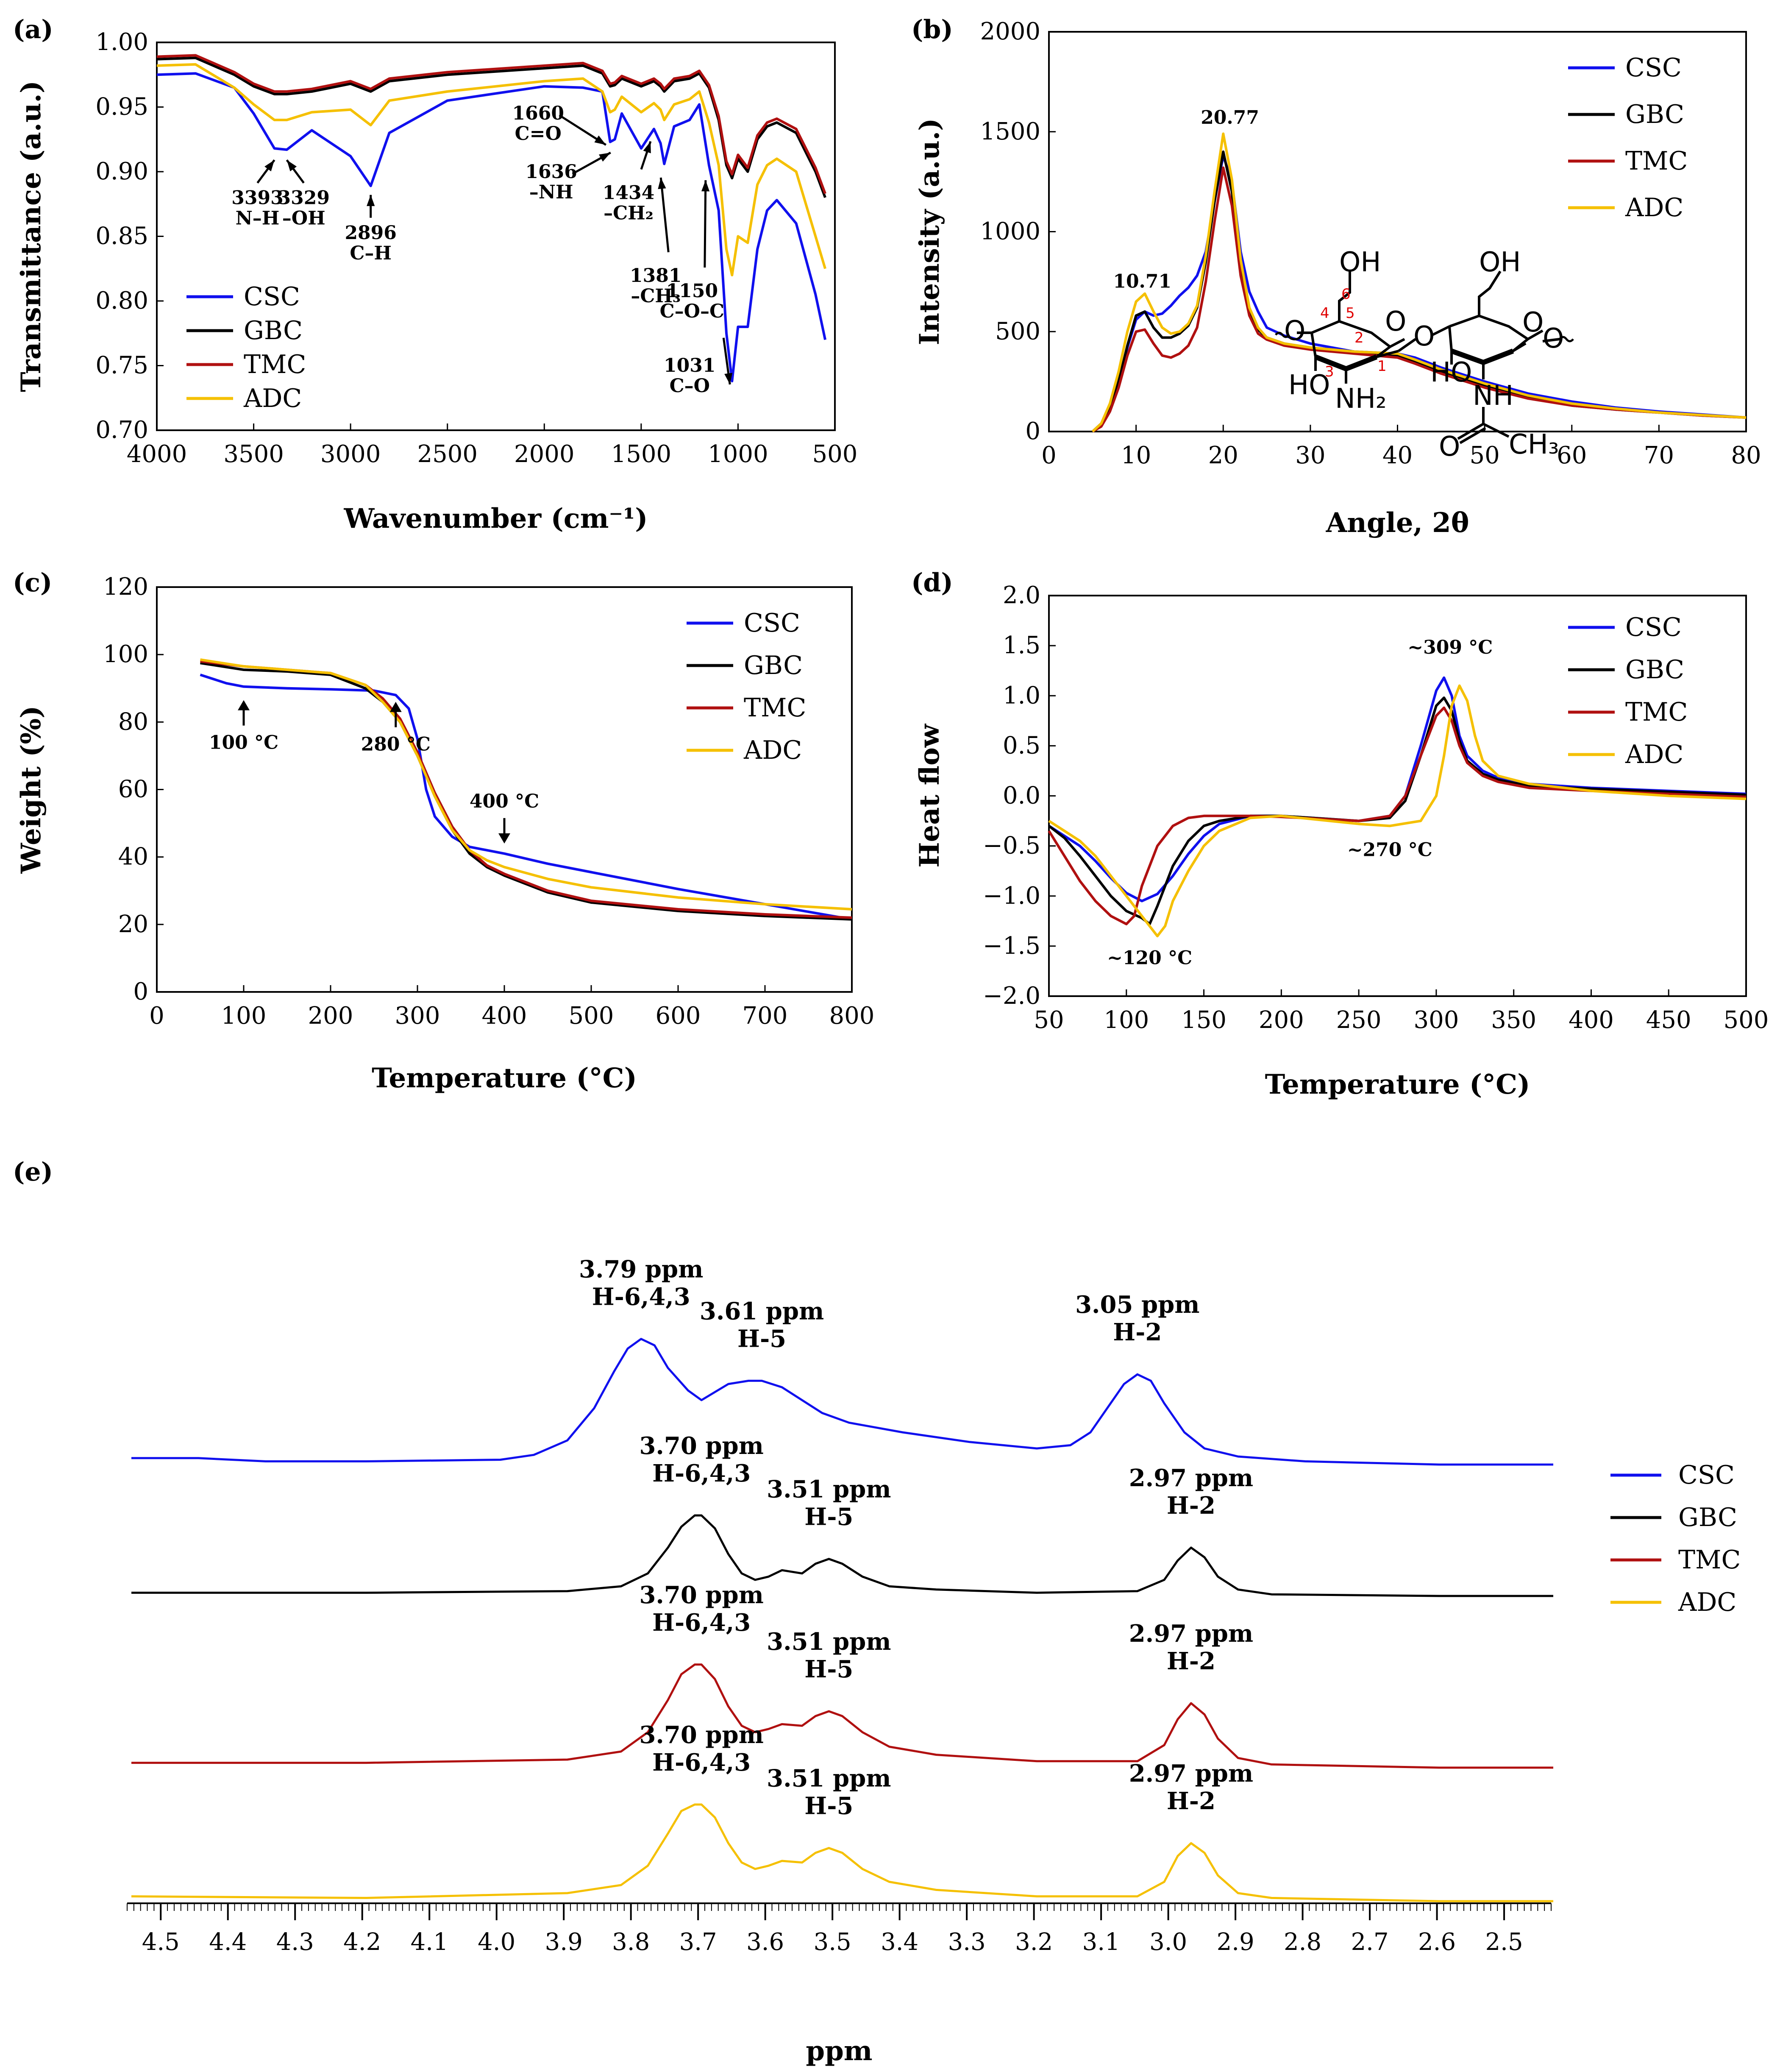  What do you see at coordinates (544, 454) in the screenshot?
I see `x-tick-label: 2000` at bounding box center [544, 454].